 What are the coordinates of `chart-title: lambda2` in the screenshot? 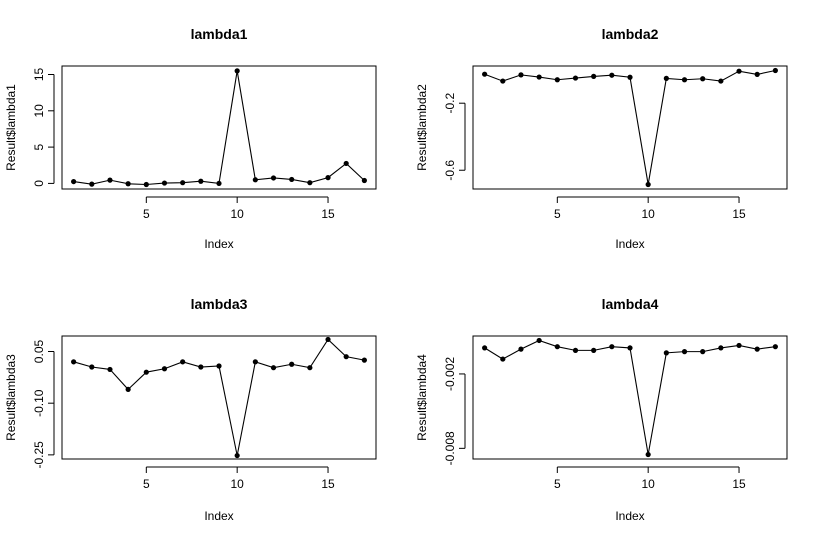 It's located at (630, 34).